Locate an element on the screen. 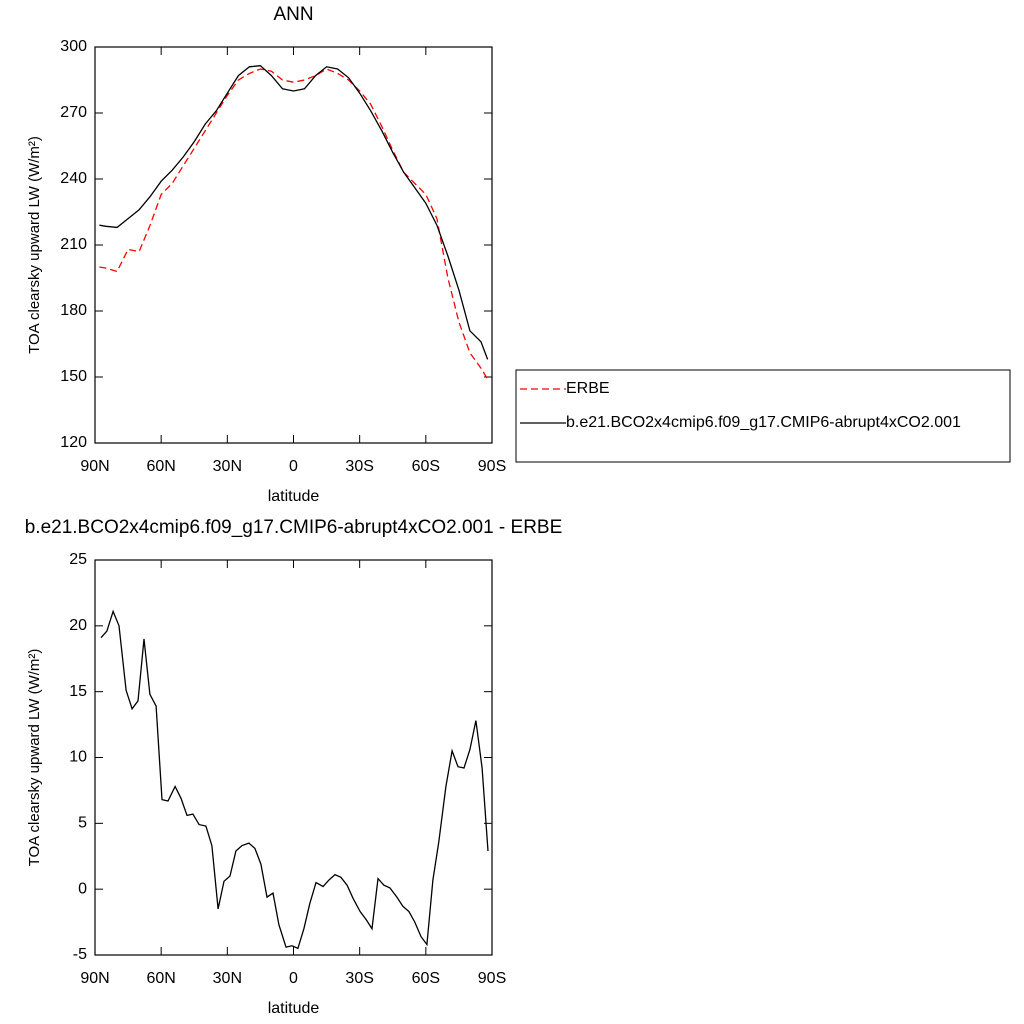  y-tick-label: 120 is located at coordinates (73, 442).